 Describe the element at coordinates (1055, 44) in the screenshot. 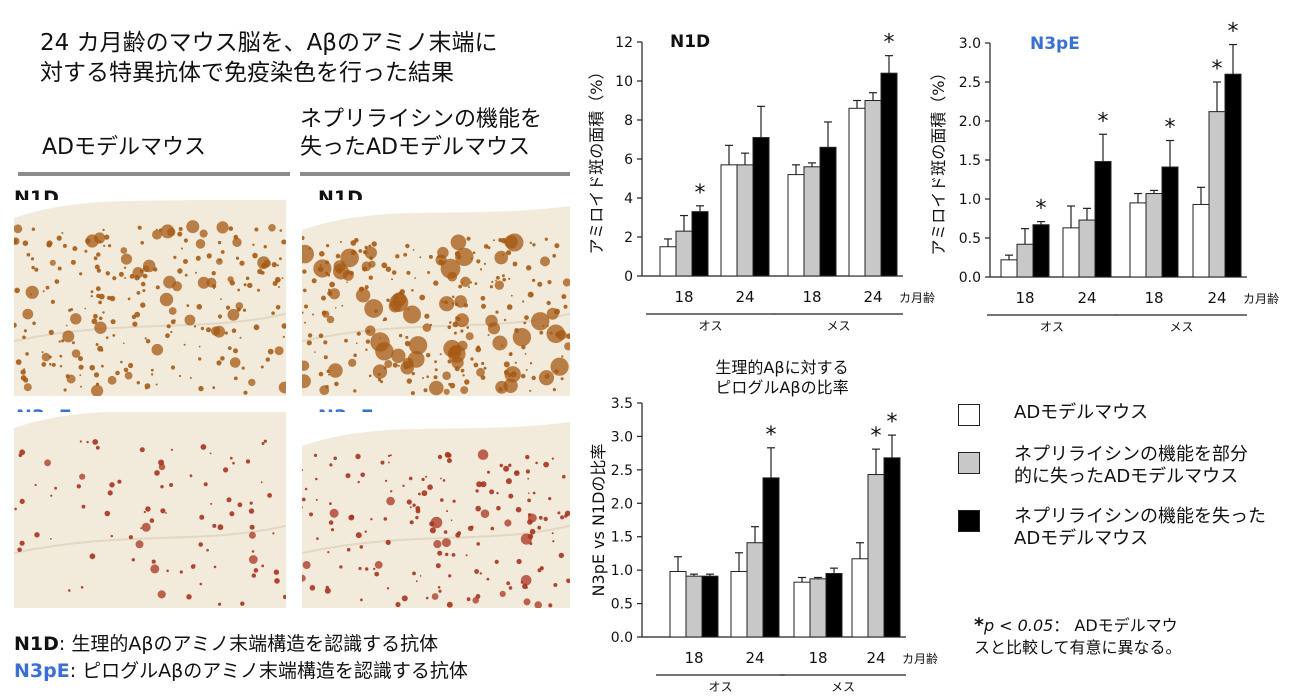

I see `chart-title: N3pE` at that location.